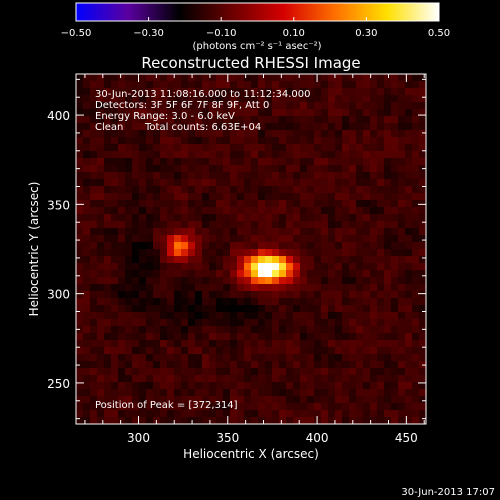 The image size is (500, 500). I want to click on y-tick-label: 400, so click(58, 116).